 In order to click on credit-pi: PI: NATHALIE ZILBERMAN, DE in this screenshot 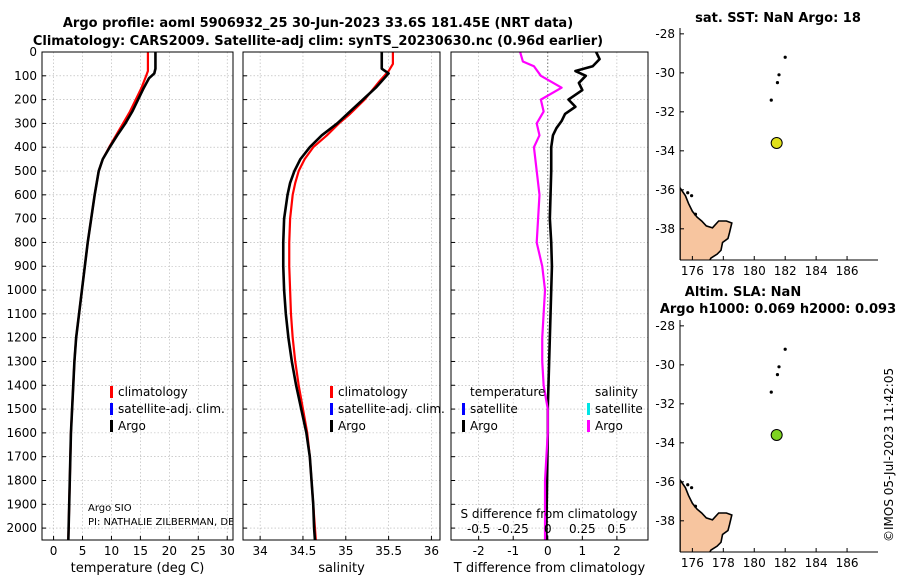, I will do `click(161, 522)`.